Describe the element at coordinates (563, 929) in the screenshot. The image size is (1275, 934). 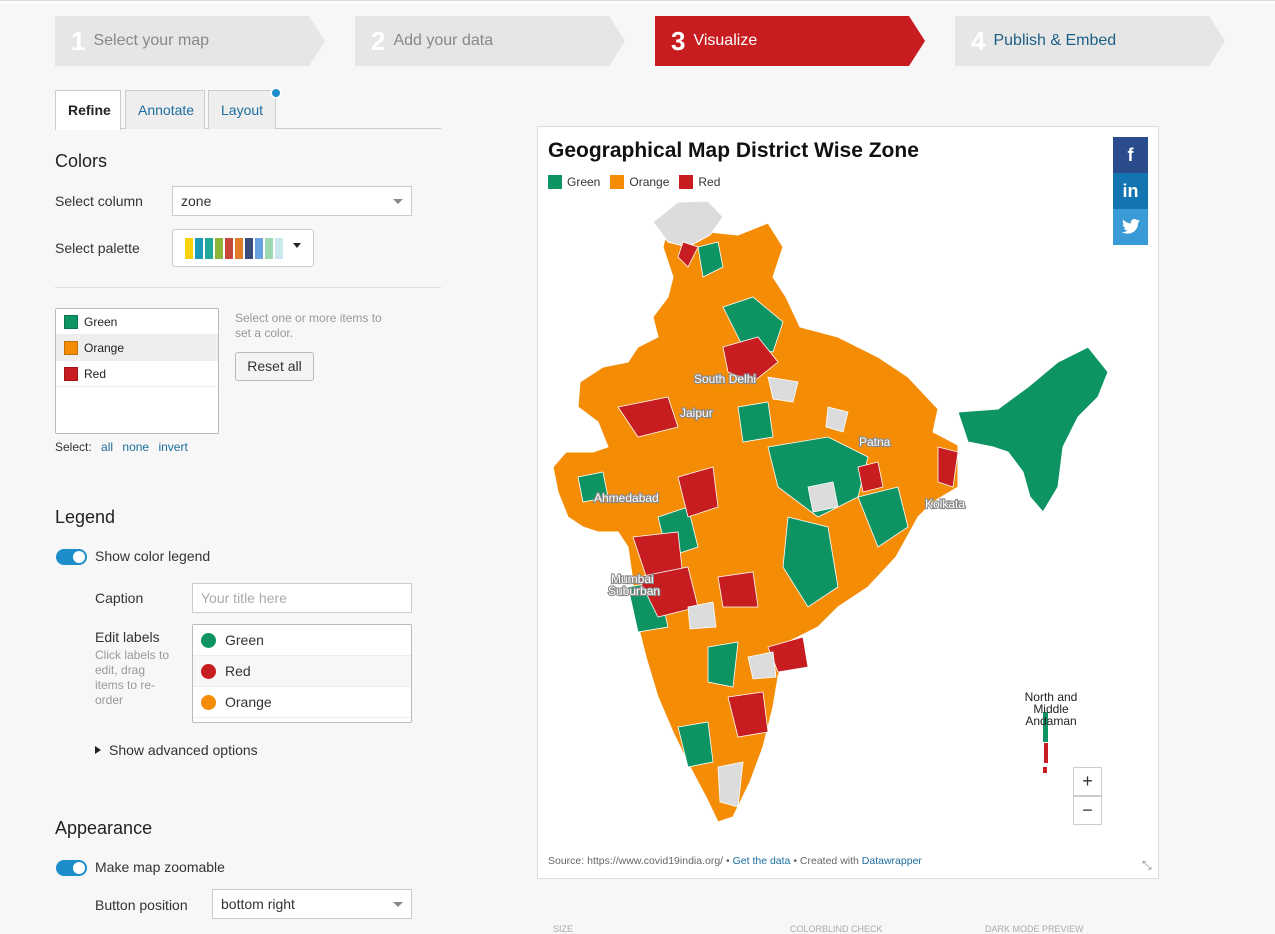
I see `size-label: SIZE` at that location.